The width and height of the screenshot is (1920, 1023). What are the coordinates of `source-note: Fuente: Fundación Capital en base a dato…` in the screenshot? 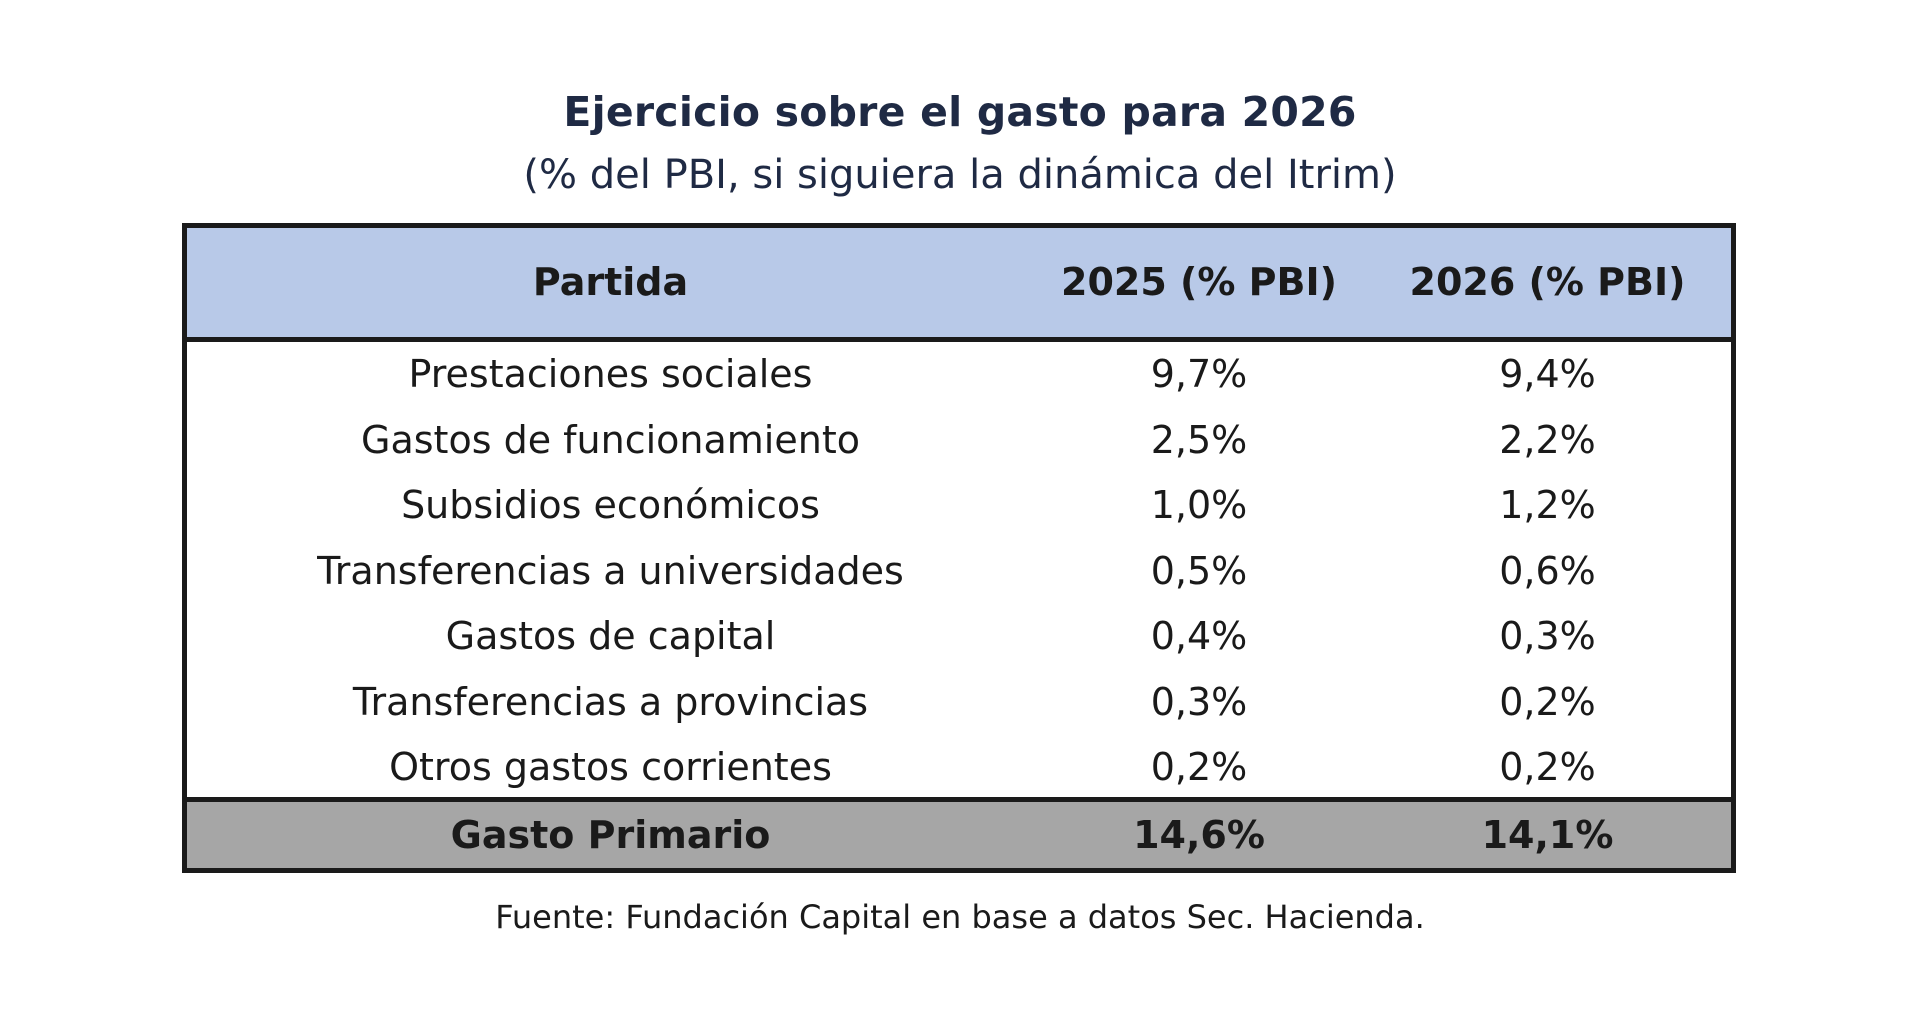 It's located at (960, 917).